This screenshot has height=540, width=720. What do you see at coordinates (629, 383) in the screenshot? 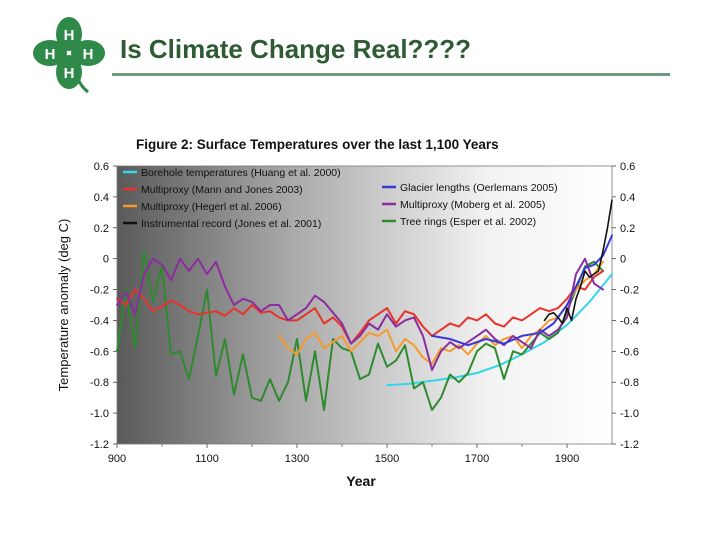
I see `y-tick-label-right: -0.8` at bounding box center [629, 383].